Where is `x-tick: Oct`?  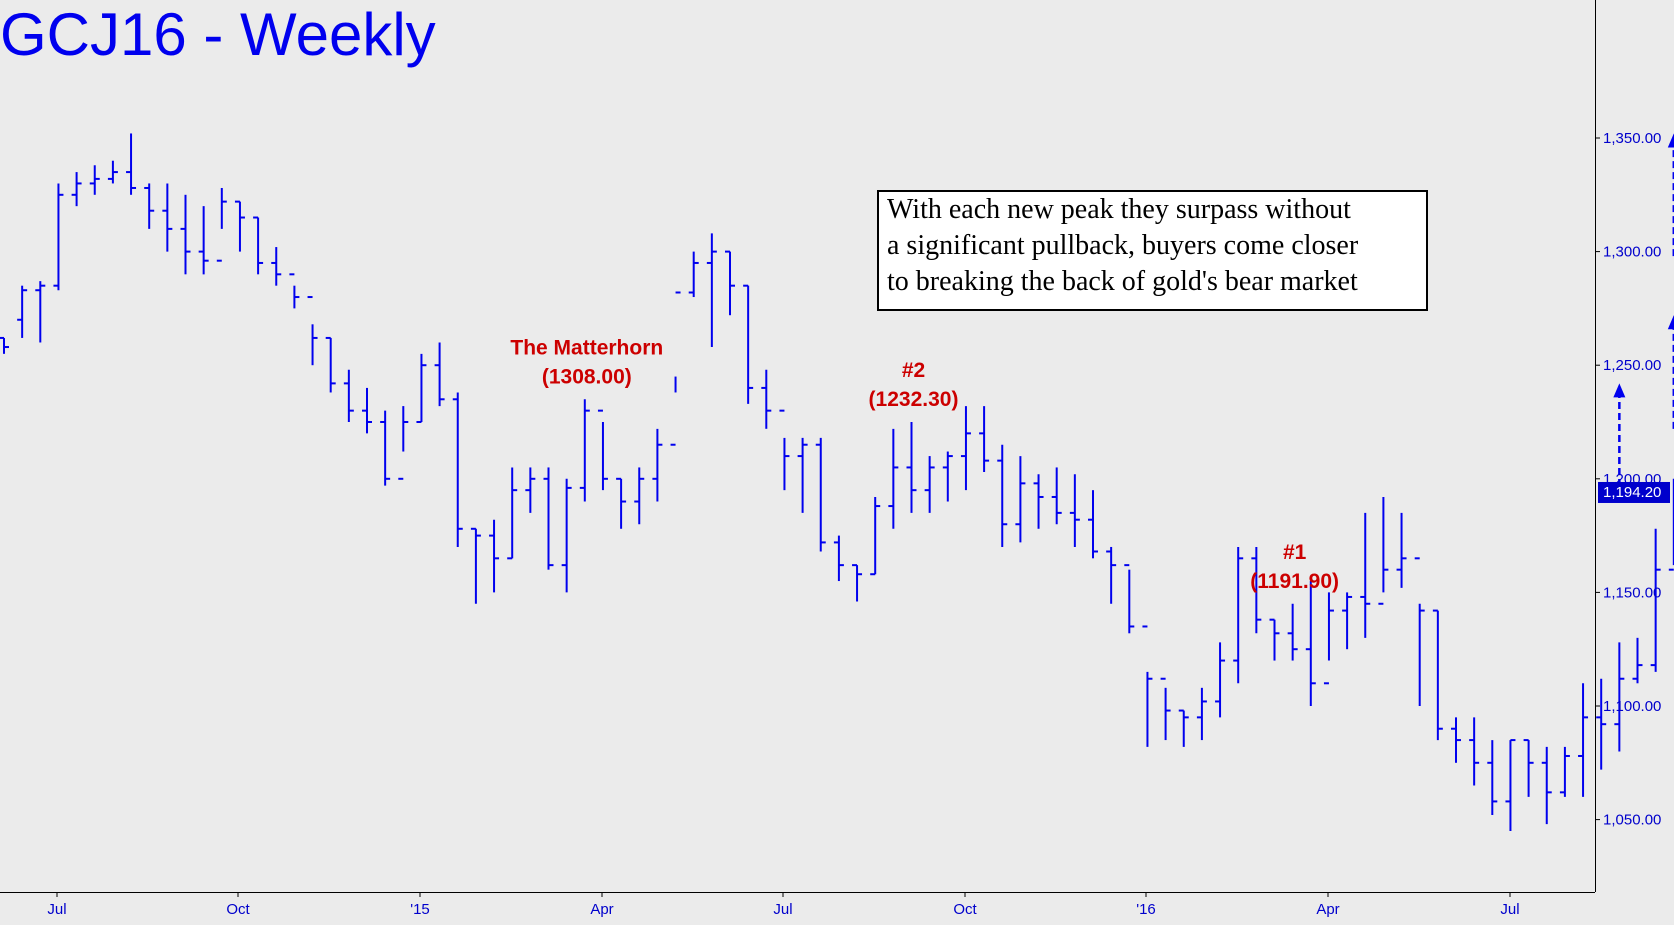 x-tick: Oct is located at coordinates (238, 905).